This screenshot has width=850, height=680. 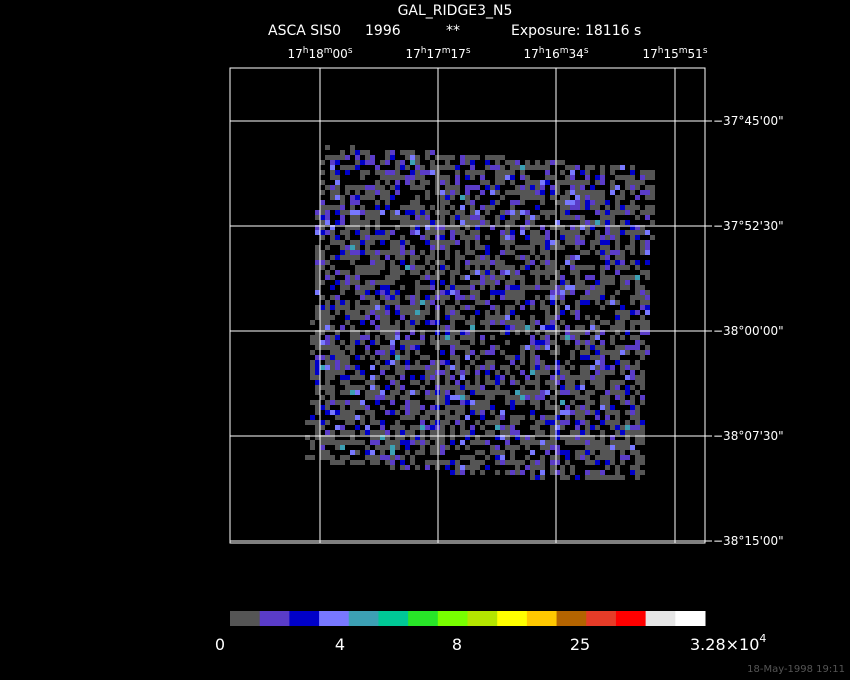 I want to click on ra-part: 34, so click(x=576, y=54).